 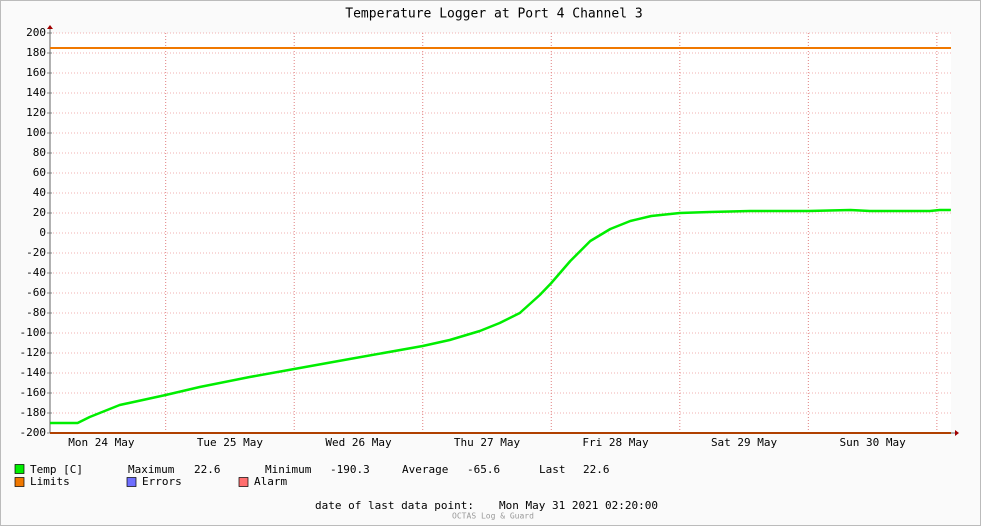 What do you see at coordinates (350, 469) in the screenshot?
I see `stat-value: -190.3` at bounding box center [350, 469].